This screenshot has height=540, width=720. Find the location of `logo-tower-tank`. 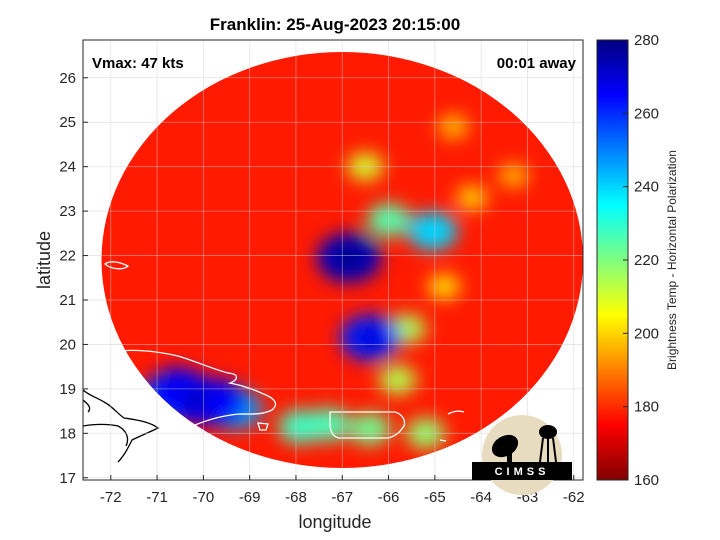

logo-tower-tank is located at coordinates (548, 432).